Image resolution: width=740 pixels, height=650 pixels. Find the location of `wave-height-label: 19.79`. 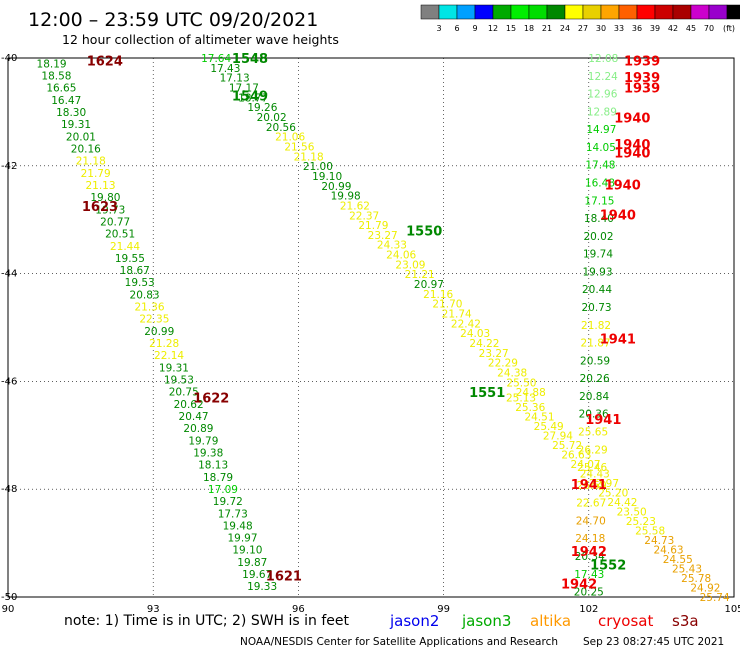

wave-height-label: 19.79 is located at coordinates (203, 441).